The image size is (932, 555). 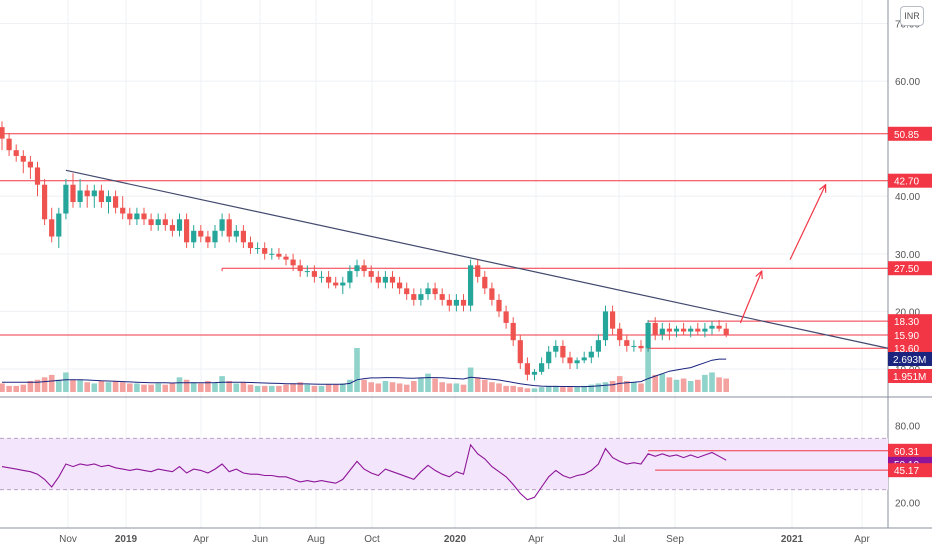 What do you see at coordinates (619, 539) in the screenshot?
I see `time-axis-label: Jul` at bounding box center [619, 539].